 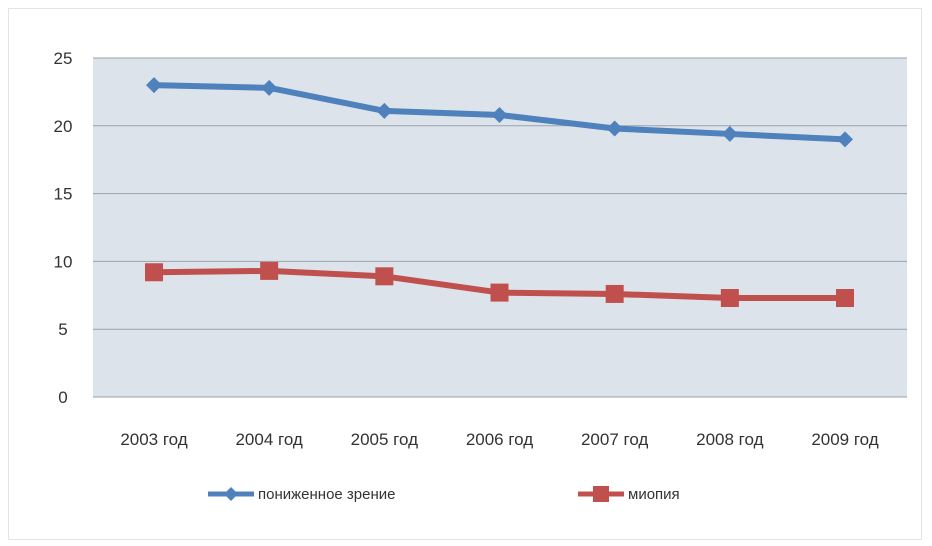 I want to click on x-tick-label: 2006 год, so click(x=499, y=439).